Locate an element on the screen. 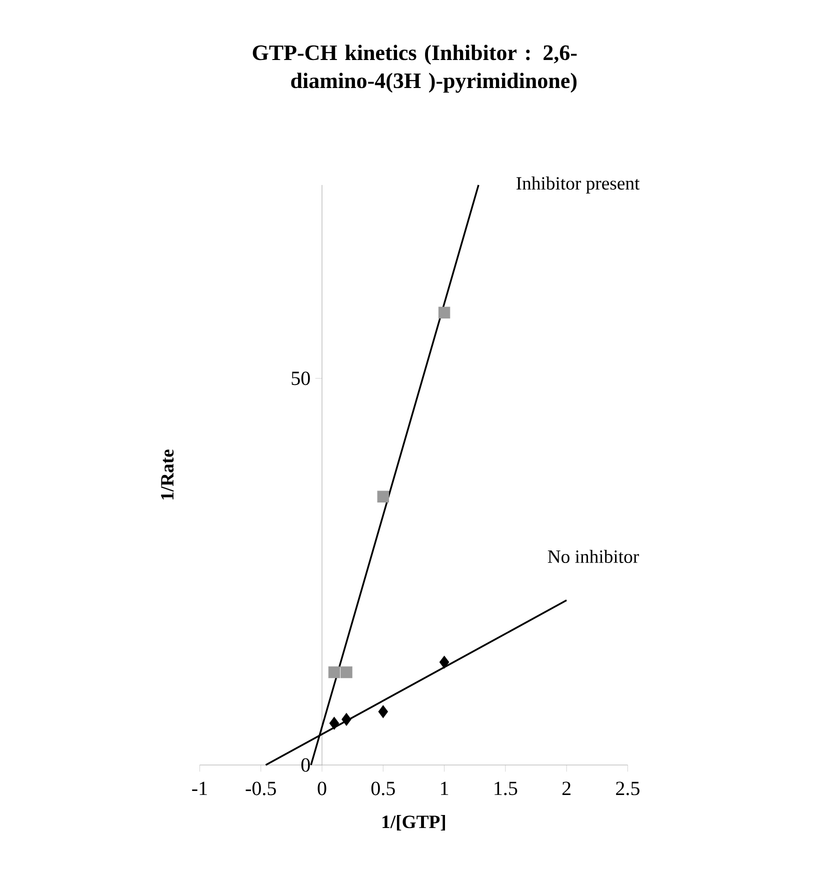  chart-title: GTP-CH kinetics (Inhibitor : 2,6-diamino-4(3H )-pyrimidinone) is located at coordinates (414, 68).